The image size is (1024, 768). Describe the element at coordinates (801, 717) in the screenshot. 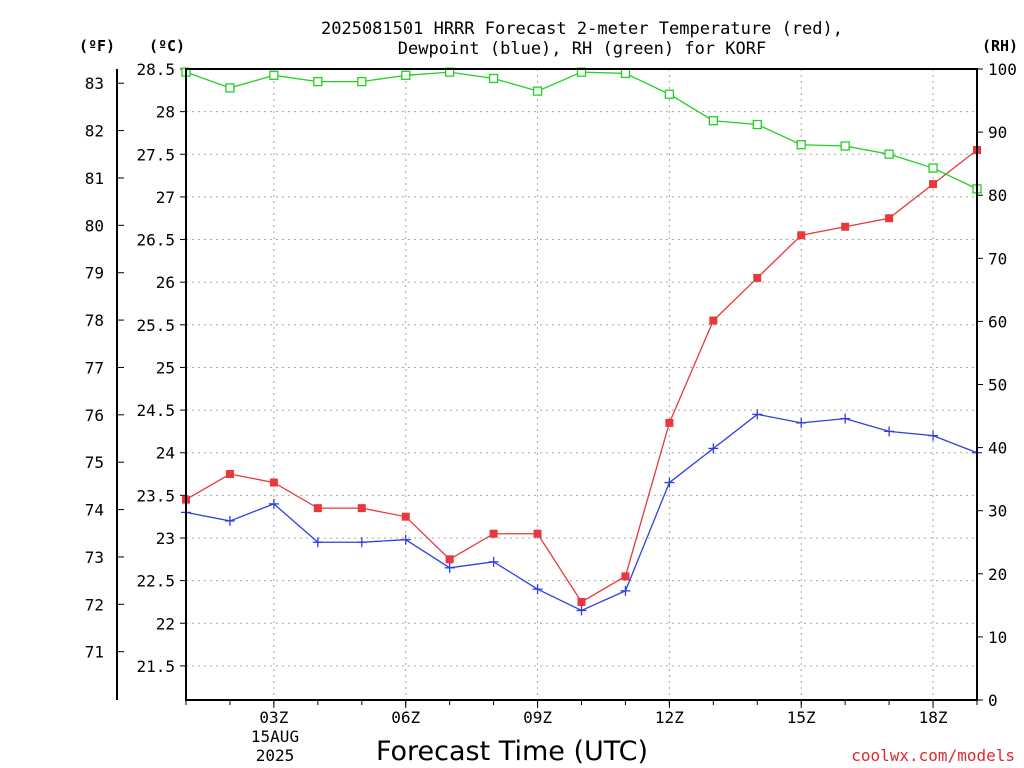

I see `x-tick-label: 15Z` at that location.